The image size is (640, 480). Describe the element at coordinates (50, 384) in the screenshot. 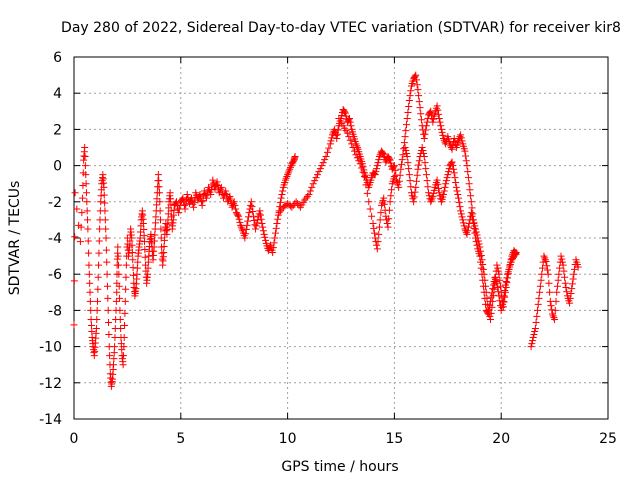

I see `y-tick-label: -12` at that location.